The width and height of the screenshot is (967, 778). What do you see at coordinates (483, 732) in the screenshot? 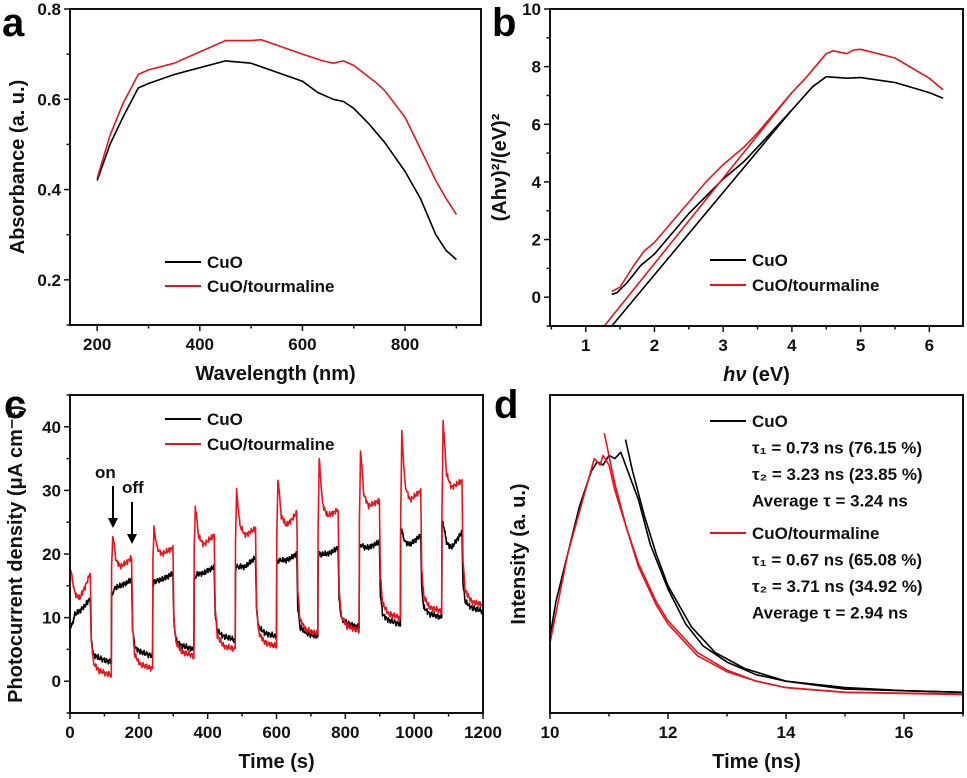
I see `x-tick-label: 1200` at bounding box center [483, 732].